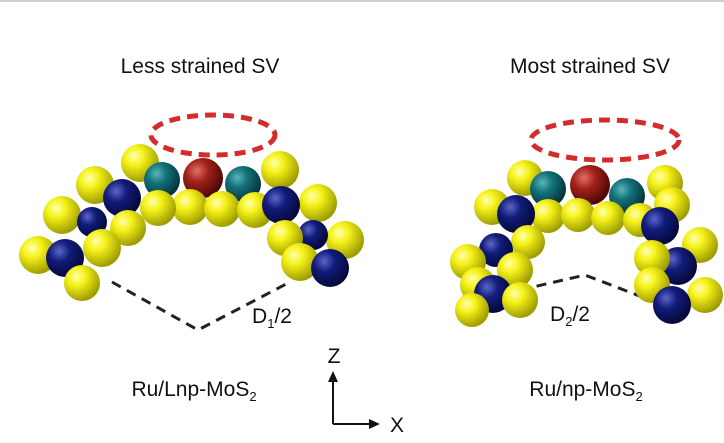 This screenshot has width=724, height=443. Describe the element at coordinates (585, 287) in the screenshot. I see `distance-line-right` at that location.